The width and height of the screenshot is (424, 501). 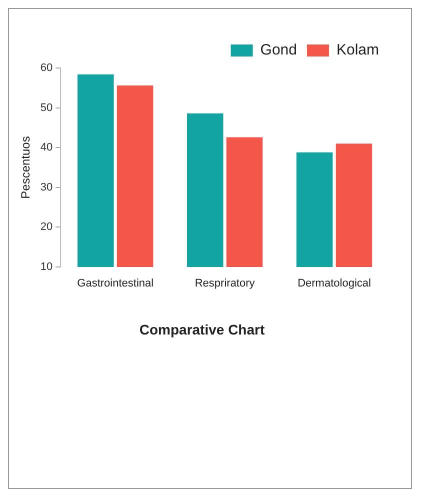 What do you see at coordinates (225, 284) in the screenshot?
I see `x-tick-label: Respriratory` at bounding box center [225, 284].